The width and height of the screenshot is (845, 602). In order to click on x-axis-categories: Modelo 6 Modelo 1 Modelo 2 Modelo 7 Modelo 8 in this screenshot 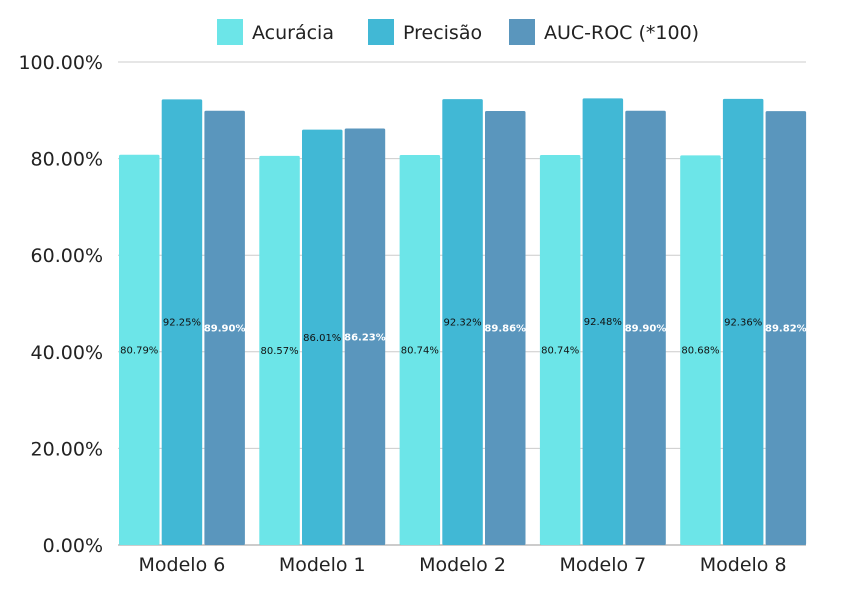, I will do `click(463, 565)`.